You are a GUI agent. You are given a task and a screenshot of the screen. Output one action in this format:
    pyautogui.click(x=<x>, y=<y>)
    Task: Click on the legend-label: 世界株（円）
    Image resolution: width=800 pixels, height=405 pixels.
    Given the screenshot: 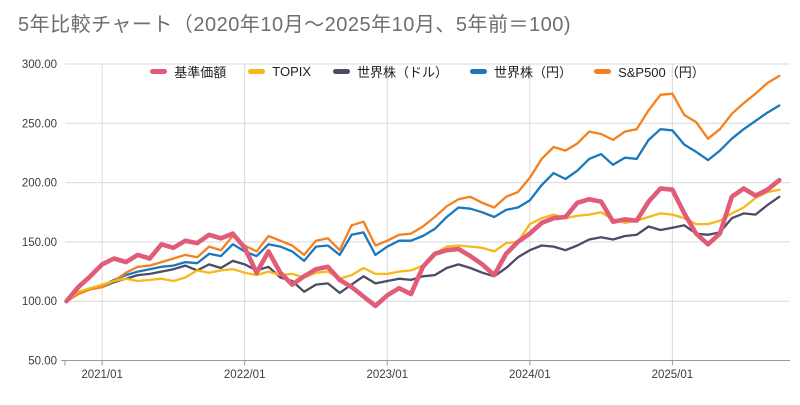 What is the action you would take?
    pyautogui.click(x=533, y=72)
    